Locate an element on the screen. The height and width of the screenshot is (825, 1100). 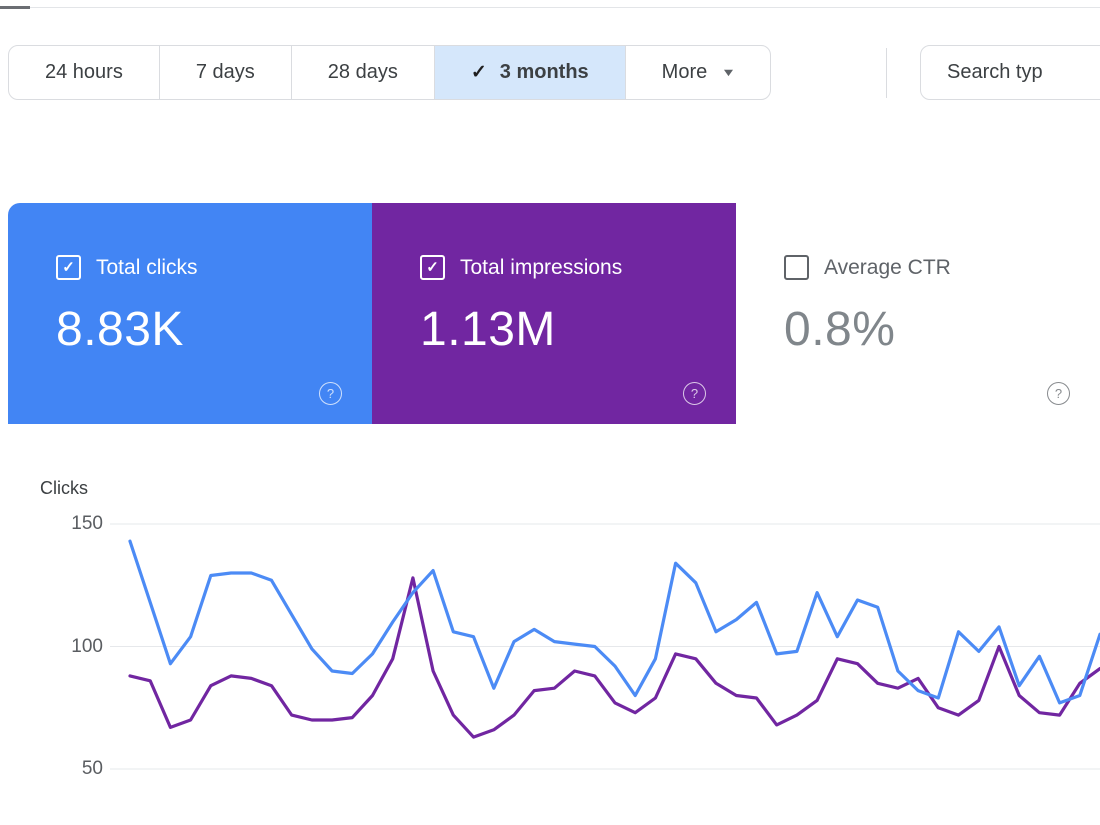
search-type-button: Search typ is located at coordinates (1010, 72).